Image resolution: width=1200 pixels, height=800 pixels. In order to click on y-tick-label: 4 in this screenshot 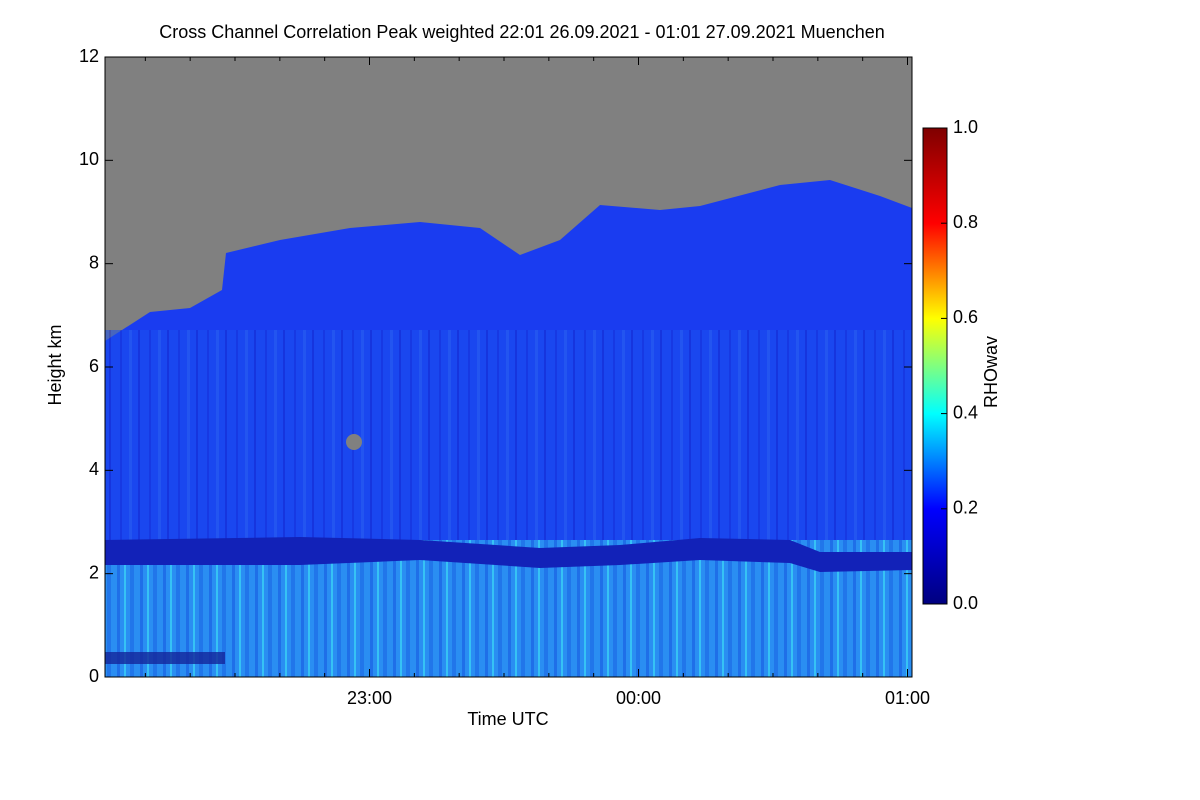, I will do `click(94, 469)`.